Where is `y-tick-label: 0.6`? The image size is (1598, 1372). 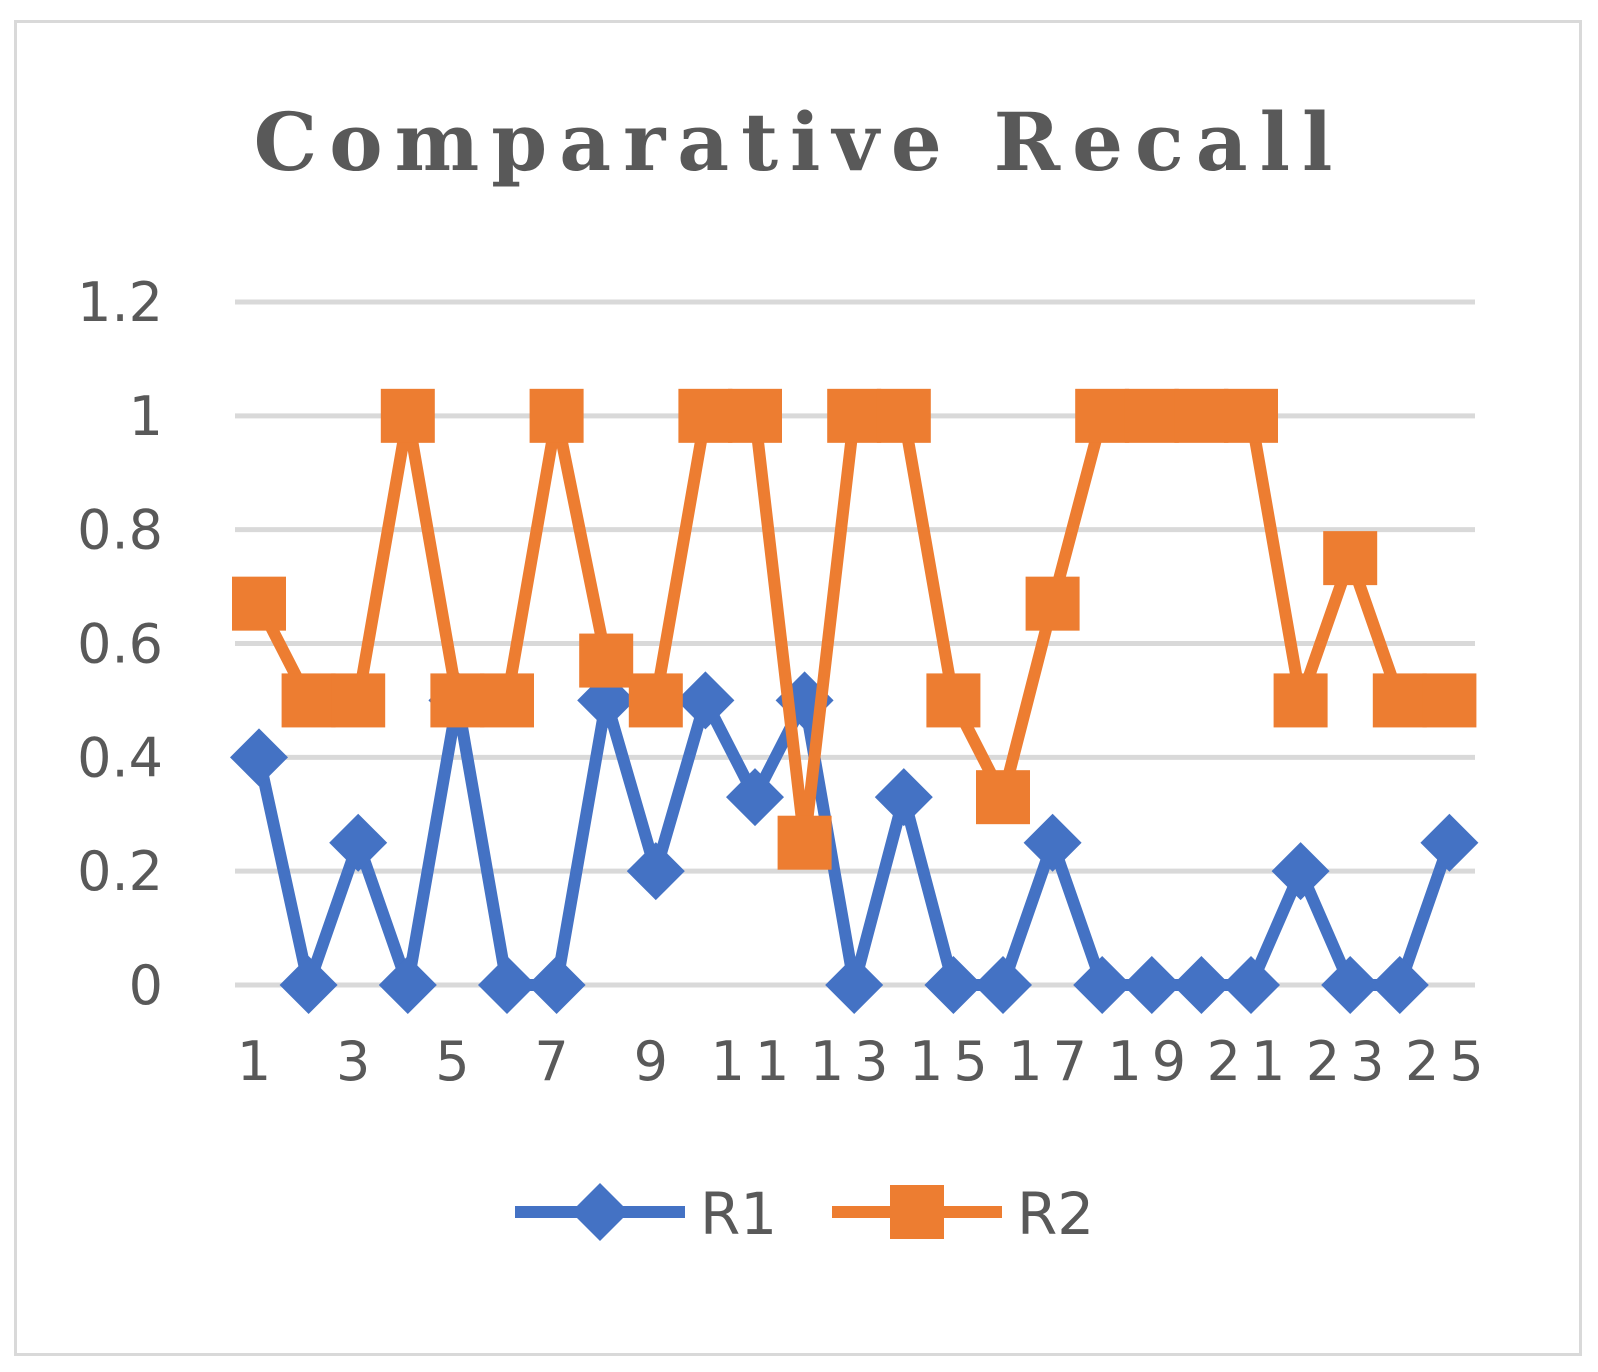 y-tick-label: 0.6 is located at coordinates (120, 644).